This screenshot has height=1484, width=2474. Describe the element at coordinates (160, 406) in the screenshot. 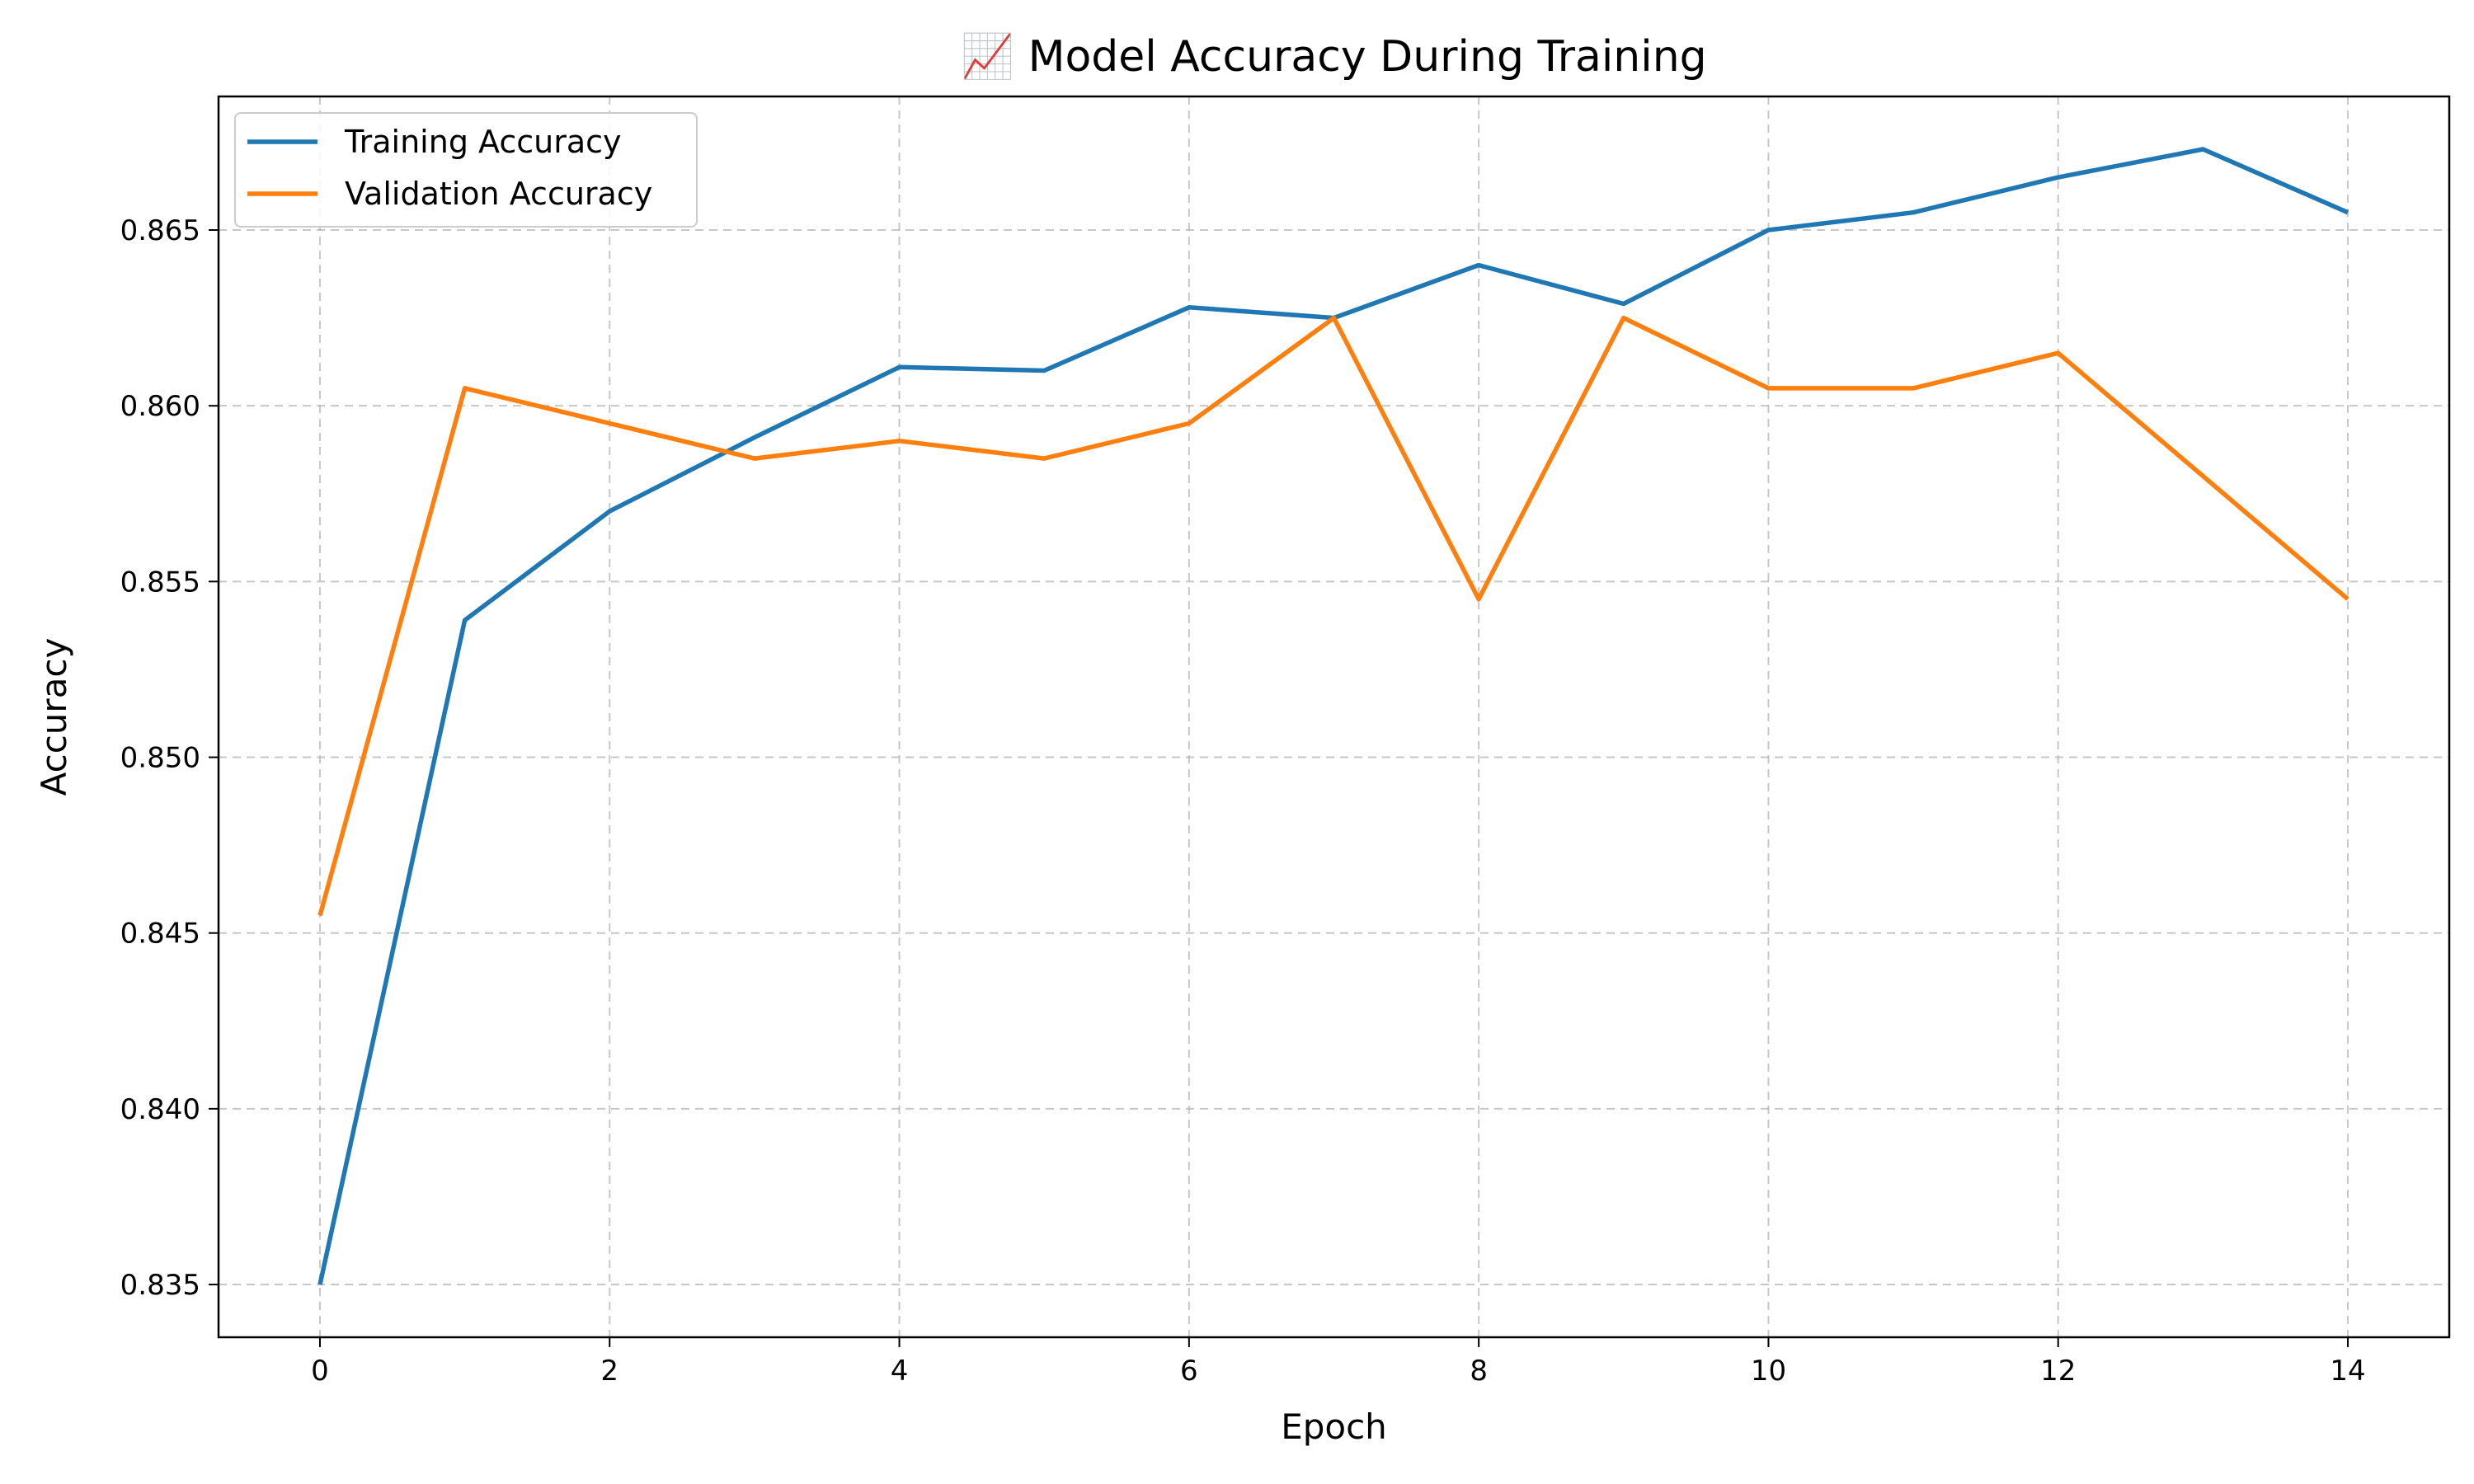

I see `y-tick-label: 0.860` at that location.